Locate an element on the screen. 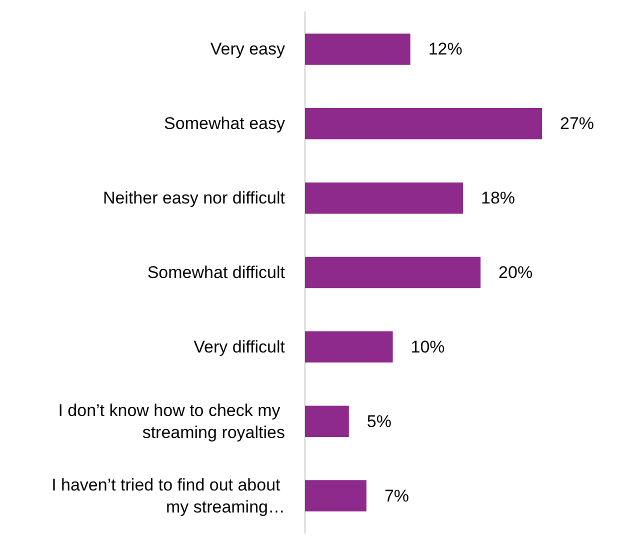 This screenshot has height=545, width=617. data-label: 20% is located at coordinates (515, 272).